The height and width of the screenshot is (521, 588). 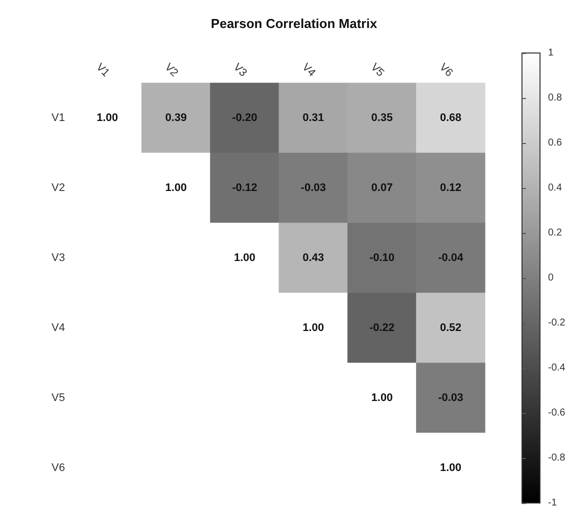 What do you see at coordinates (58, 398) in the screenshot?
I see `y-tick-label: V5` at bounding box center [58, 398].